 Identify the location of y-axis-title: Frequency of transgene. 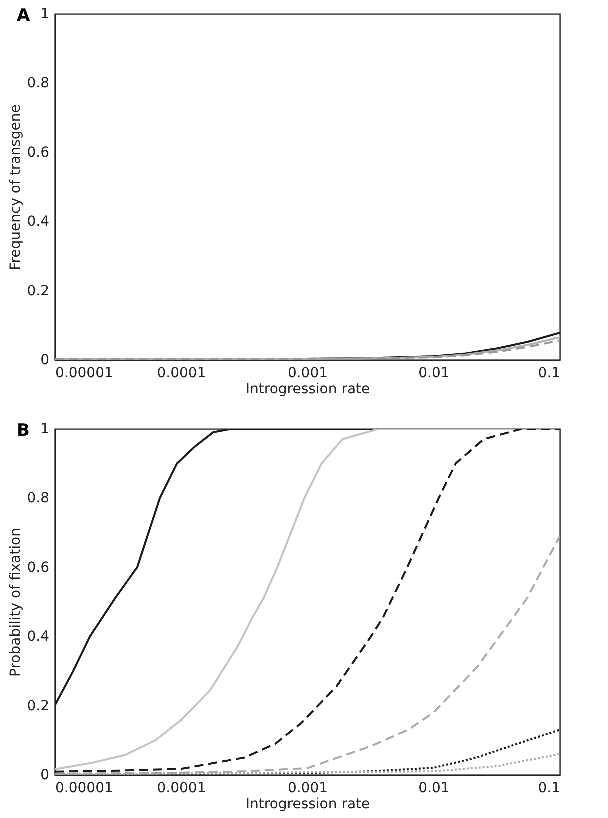
(16, 187).